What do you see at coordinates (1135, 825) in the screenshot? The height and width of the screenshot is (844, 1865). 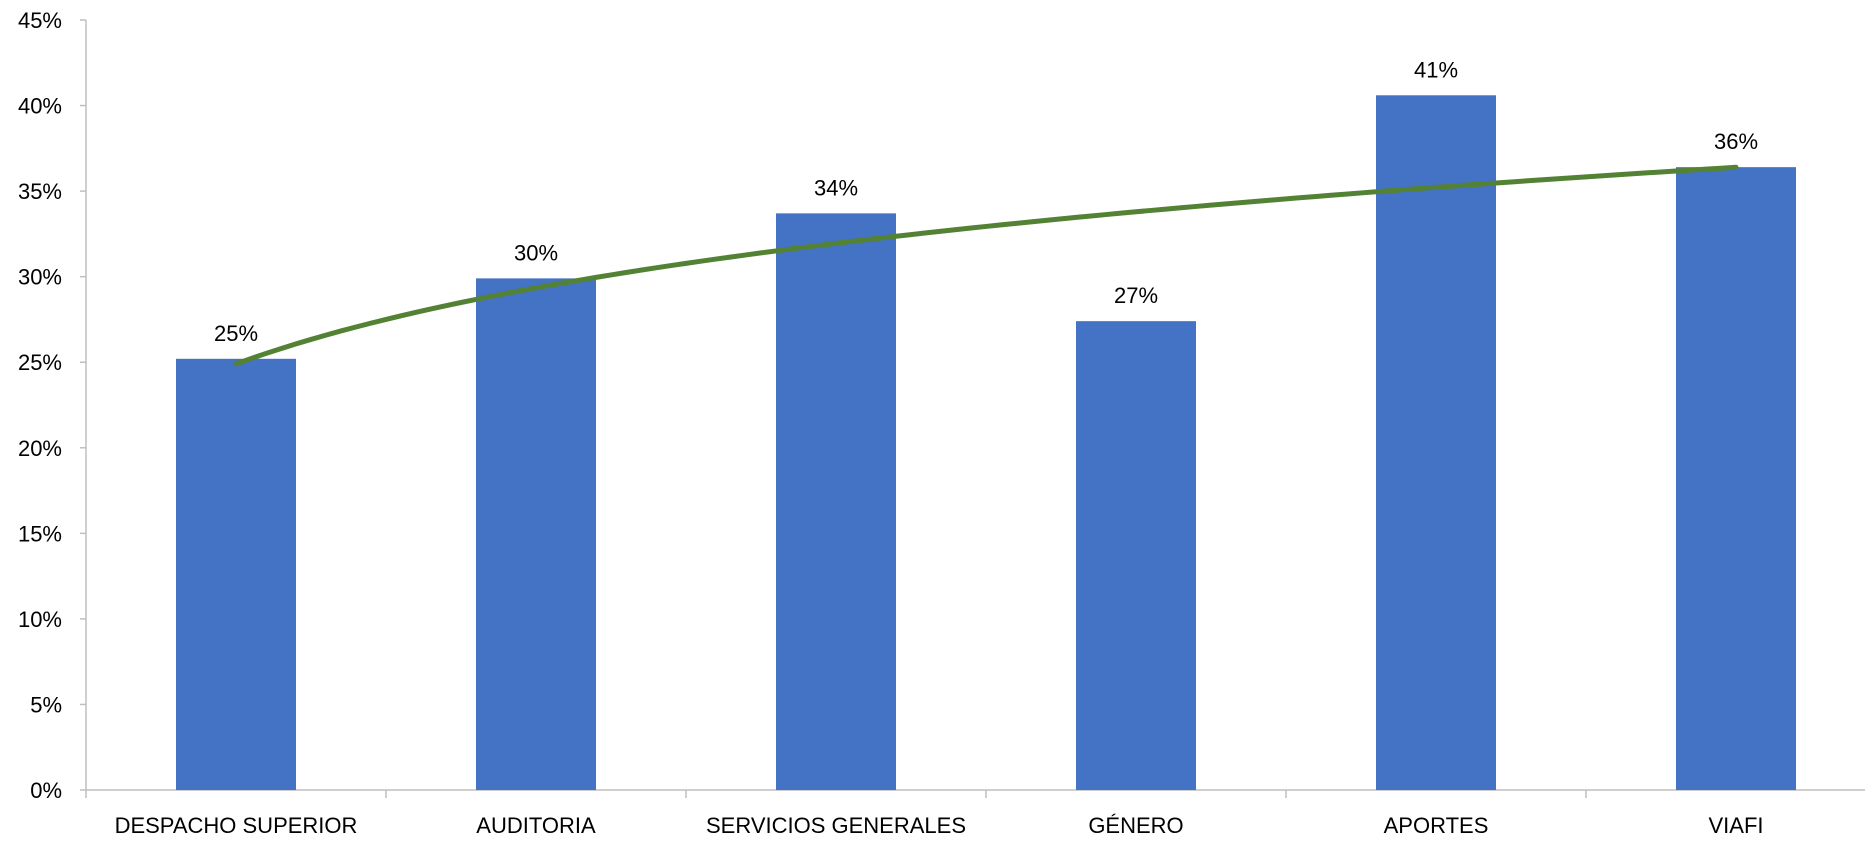 I see `x-category-label: GÉNERO` at bounding box center [1135, 825].